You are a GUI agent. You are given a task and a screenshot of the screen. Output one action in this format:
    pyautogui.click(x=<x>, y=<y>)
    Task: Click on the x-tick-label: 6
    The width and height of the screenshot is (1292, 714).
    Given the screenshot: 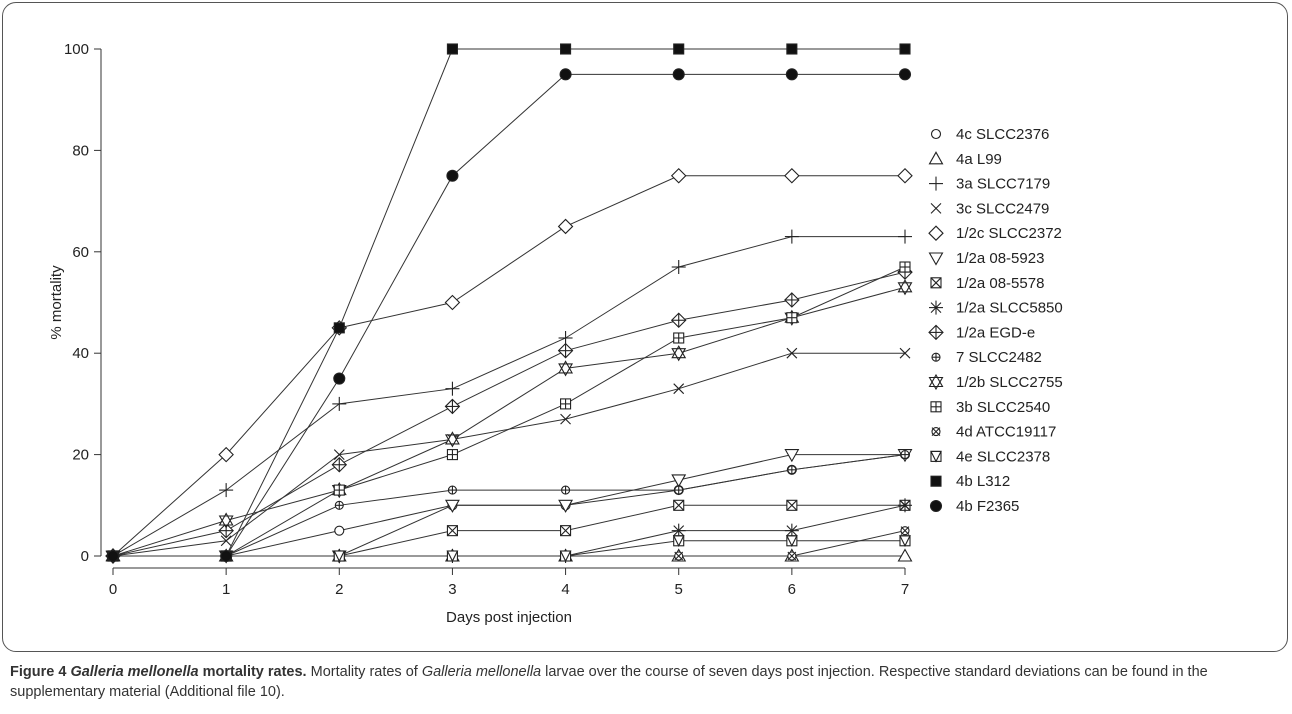 What is the action you would take?
    pyautogui.click(x=792, y=589)
    